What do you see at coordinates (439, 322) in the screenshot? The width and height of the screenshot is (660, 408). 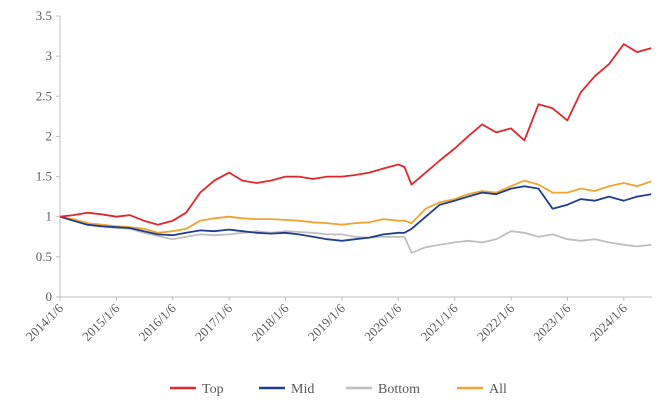 I see `x-tick-label: 2021/1/6` at bounding box center [439, 322].